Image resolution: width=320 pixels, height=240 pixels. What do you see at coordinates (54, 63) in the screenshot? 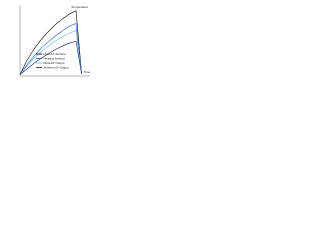
I see `legend-label: MiniLAP Output` at bounding box center [54, 63].